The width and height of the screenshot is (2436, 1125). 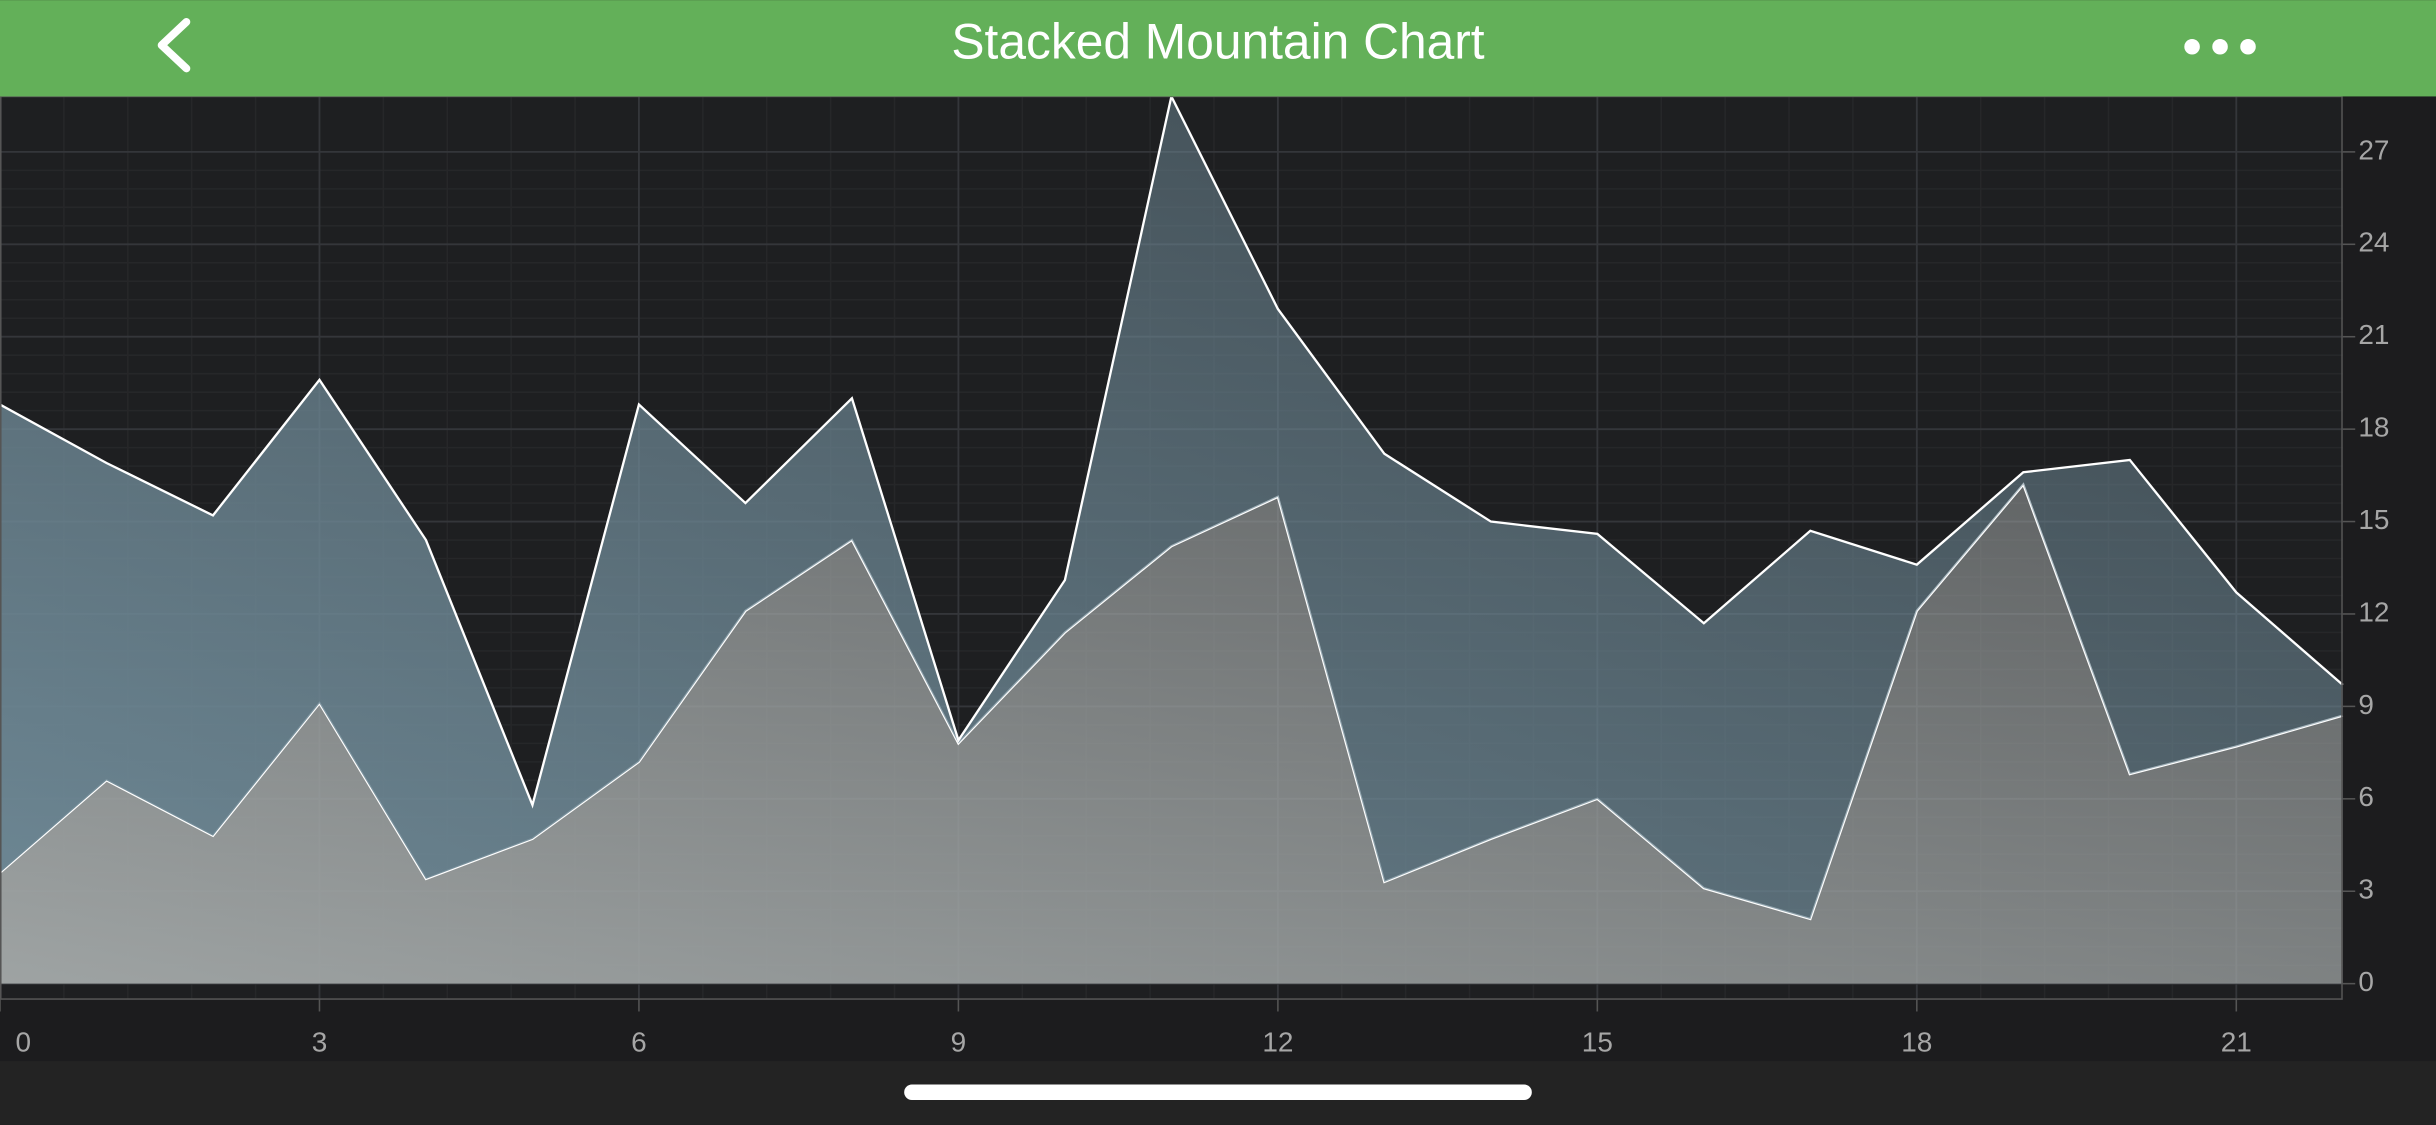 I want to click on x-tick-label: 12, so click(x=1277, y=1041).